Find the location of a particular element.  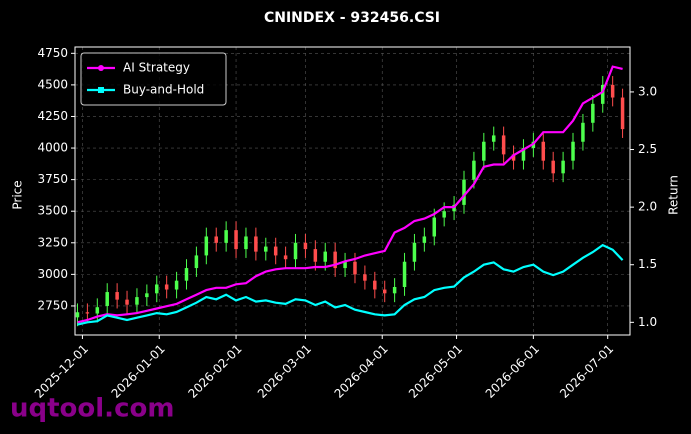

y-axis-label: Price is located at coordinates (18, 194).